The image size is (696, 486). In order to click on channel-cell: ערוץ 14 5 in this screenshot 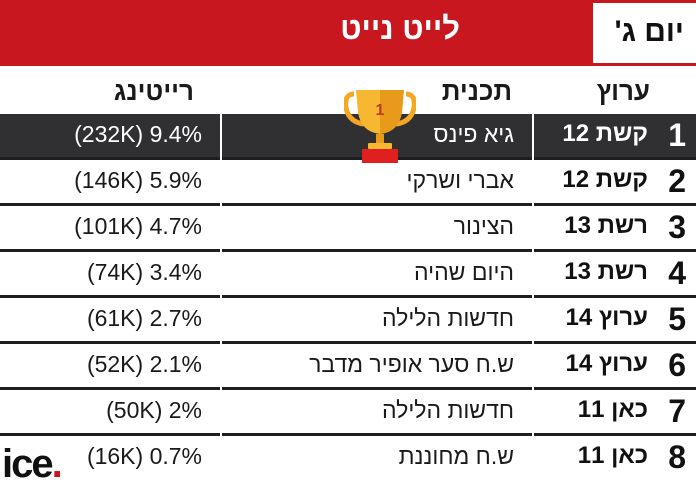, I will do `click(615, 321)`.